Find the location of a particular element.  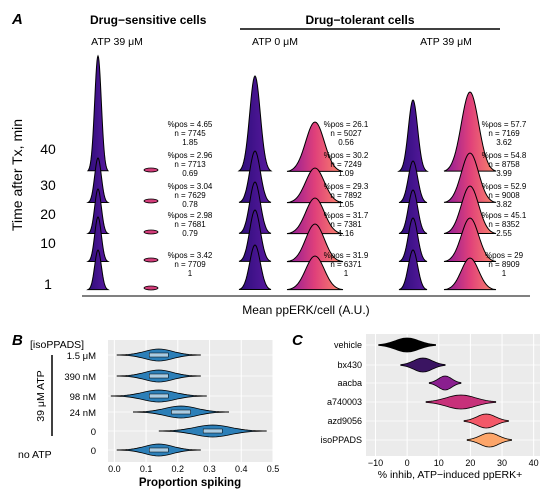

annotation-n: n = 7169 is located at coordinates (504, 133).